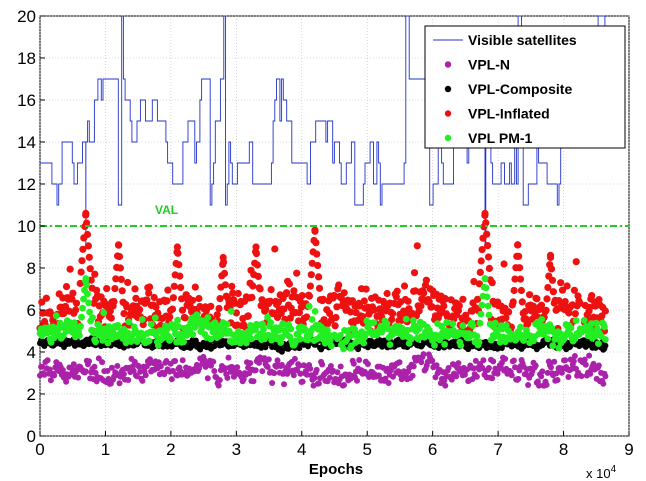 The image size is (646, 481). What do you see at coordinates (336, 469) in the screenshot?
I see `x-axis-label: Epochs` at bounding box center [336, 469].